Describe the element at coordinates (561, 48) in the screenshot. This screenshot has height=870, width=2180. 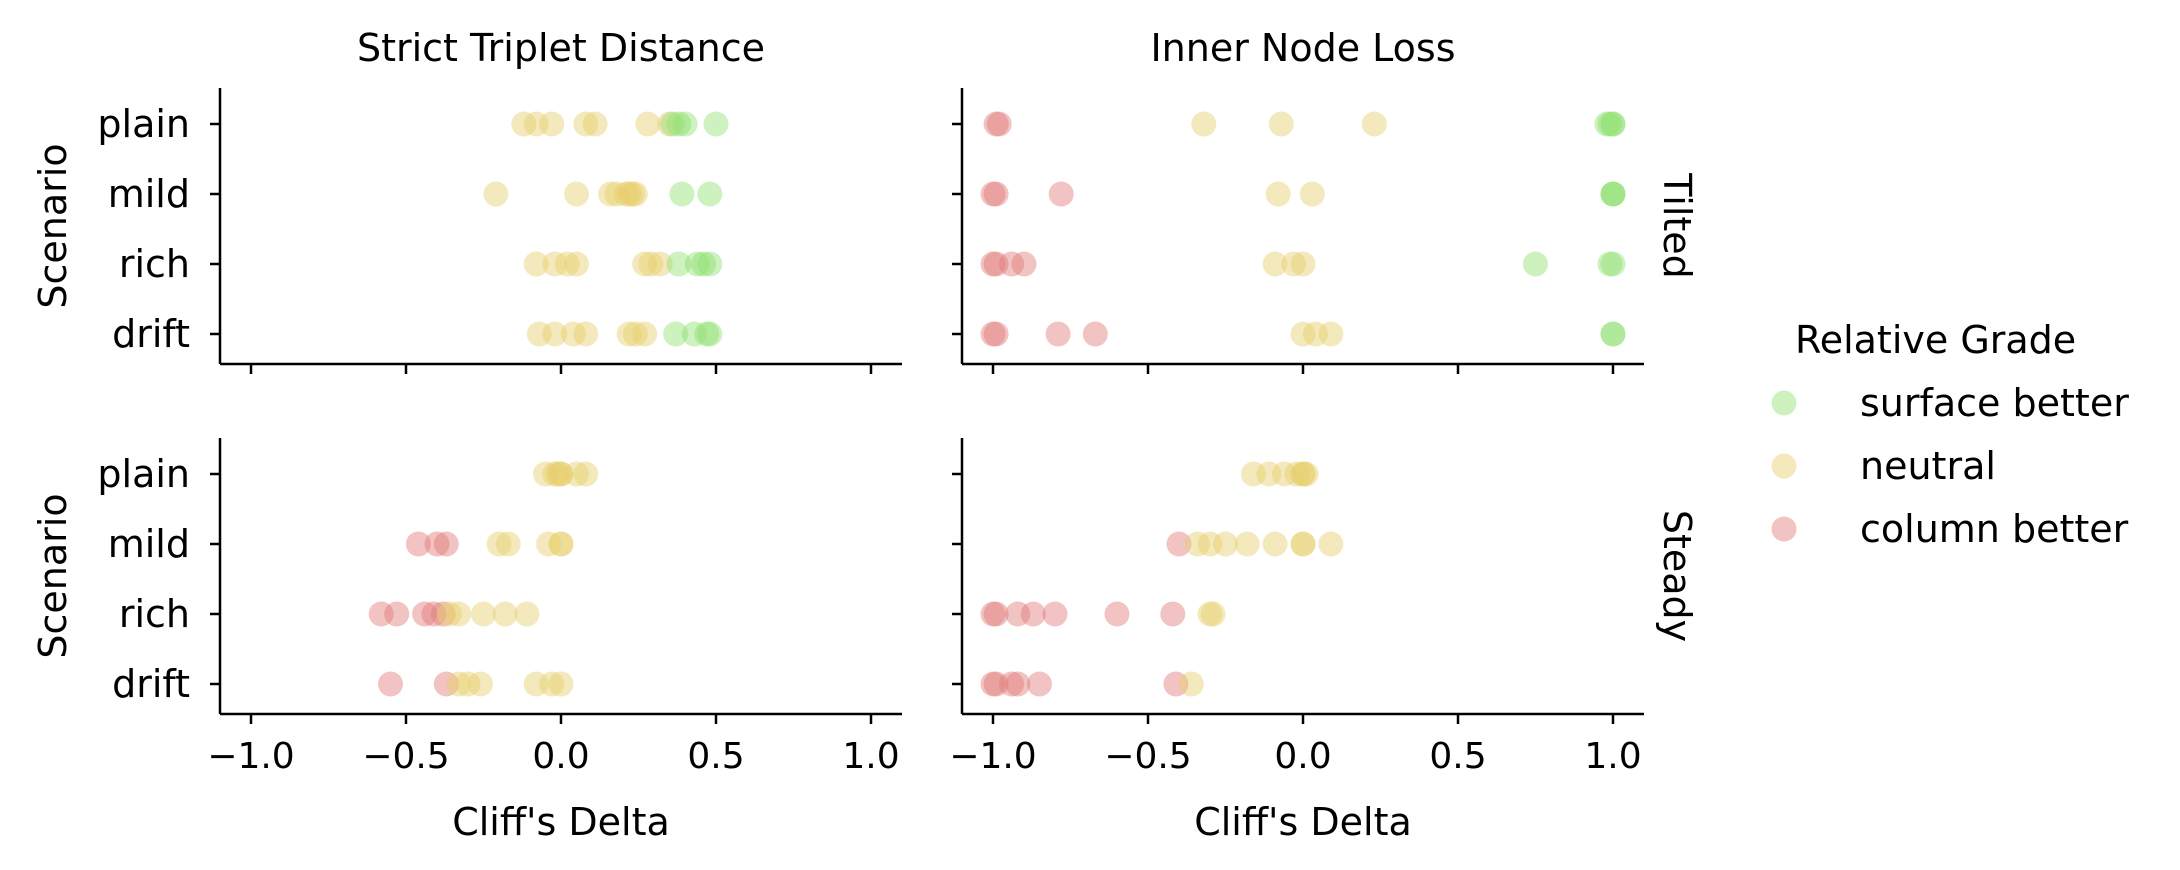
I see `column-title-strict-triplet-distance: Strict Triplet Distance` at that location.